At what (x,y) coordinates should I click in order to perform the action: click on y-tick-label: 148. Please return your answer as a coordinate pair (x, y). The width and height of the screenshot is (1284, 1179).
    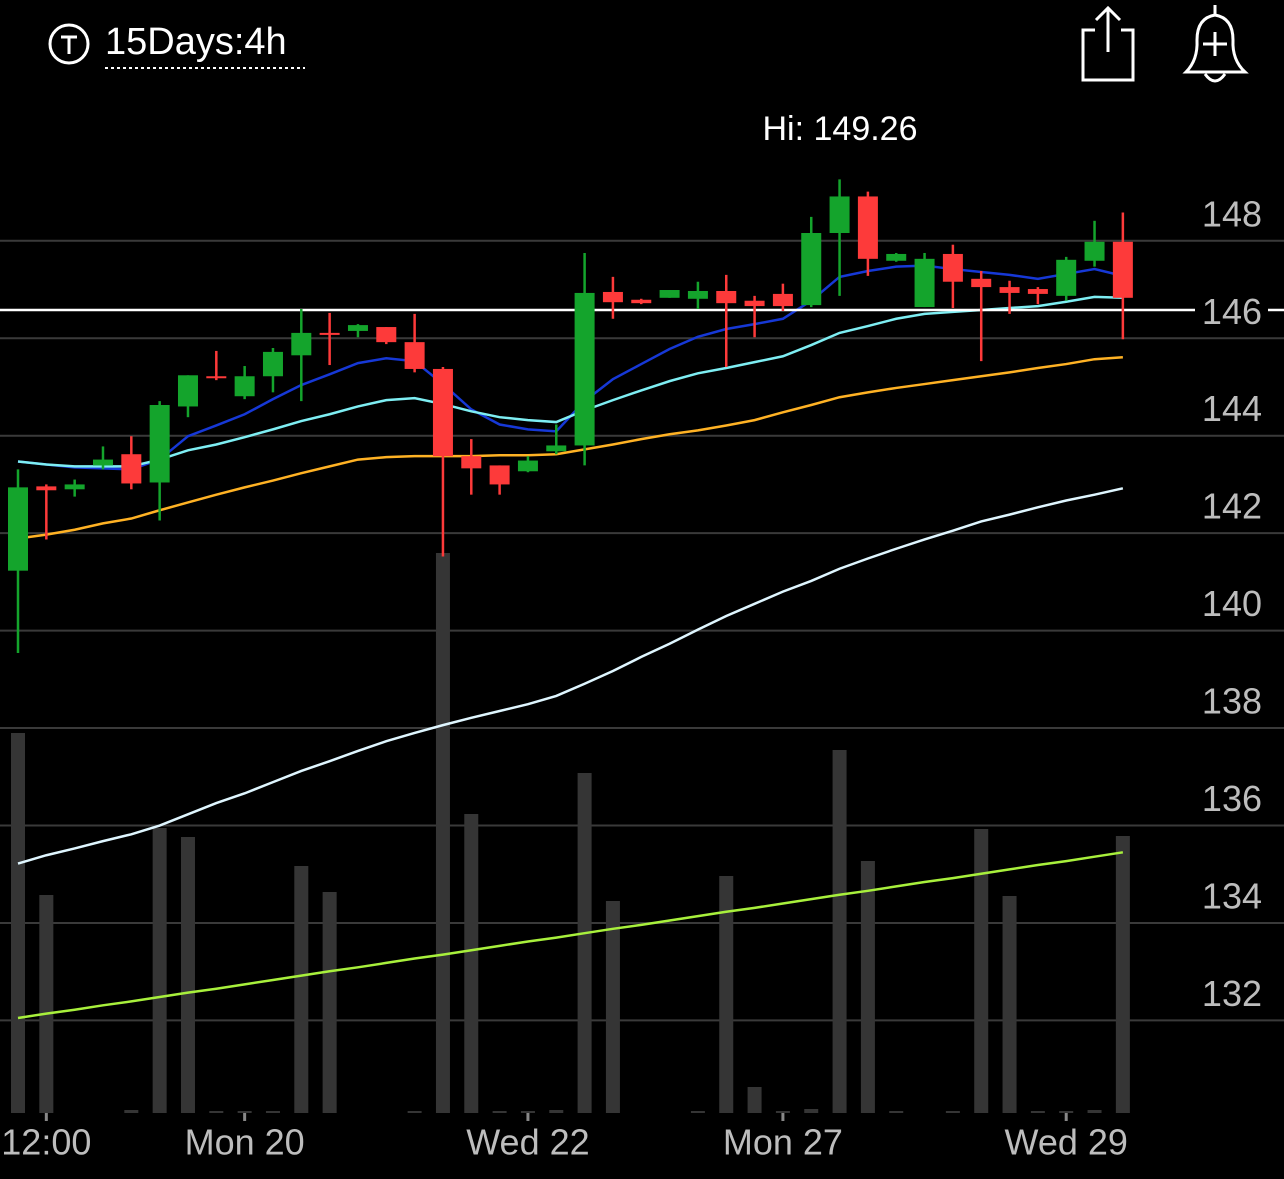
    Looking at the image, I should click on (1232, 213).